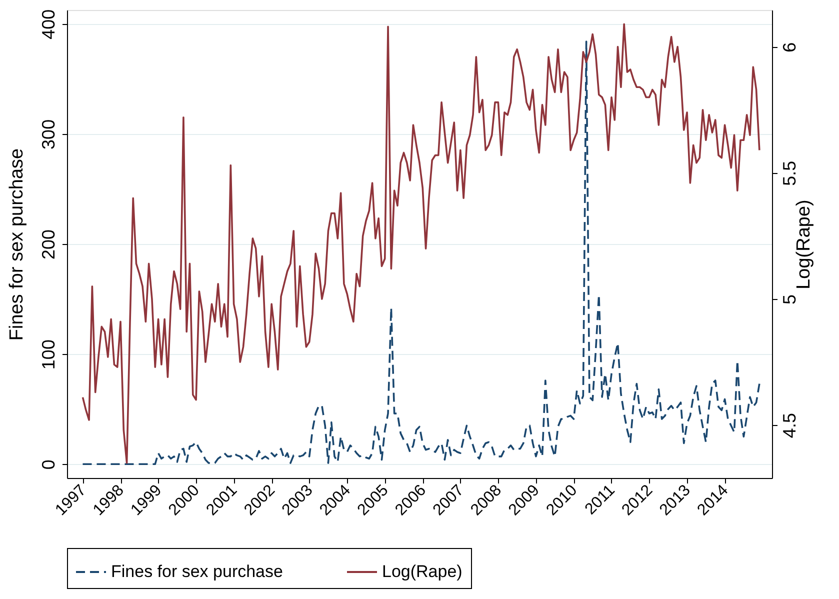 The width and height of the screenshot is (839, 599). I want to click on legend-label: Log(Rape), so click(422, 571).